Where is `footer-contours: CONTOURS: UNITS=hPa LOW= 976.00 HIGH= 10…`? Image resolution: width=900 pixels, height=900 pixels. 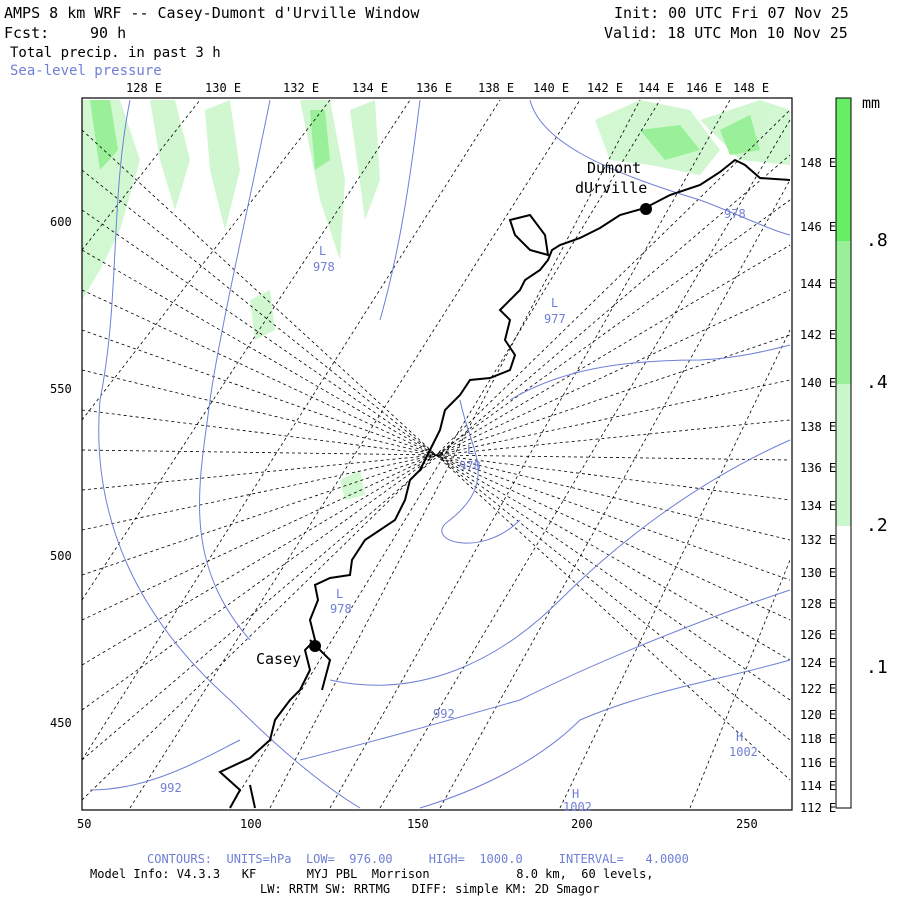
footer-contours: CONTOURS: UNITS=hPa LOW= 976.00 HIGH= 10… is located at coordinates (418, 859).